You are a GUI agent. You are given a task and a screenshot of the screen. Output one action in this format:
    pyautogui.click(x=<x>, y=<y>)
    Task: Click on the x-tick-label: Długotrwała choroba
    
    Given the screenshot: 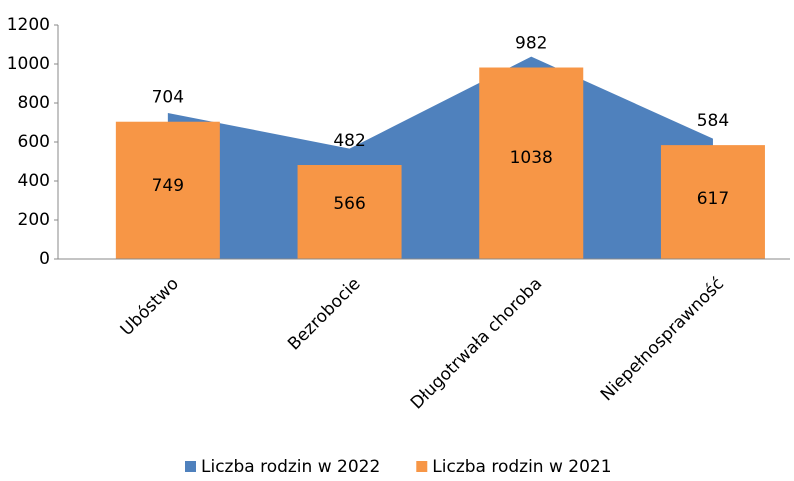 What is the action you would take?
    pyautogui.click(x=476, y=343)
    